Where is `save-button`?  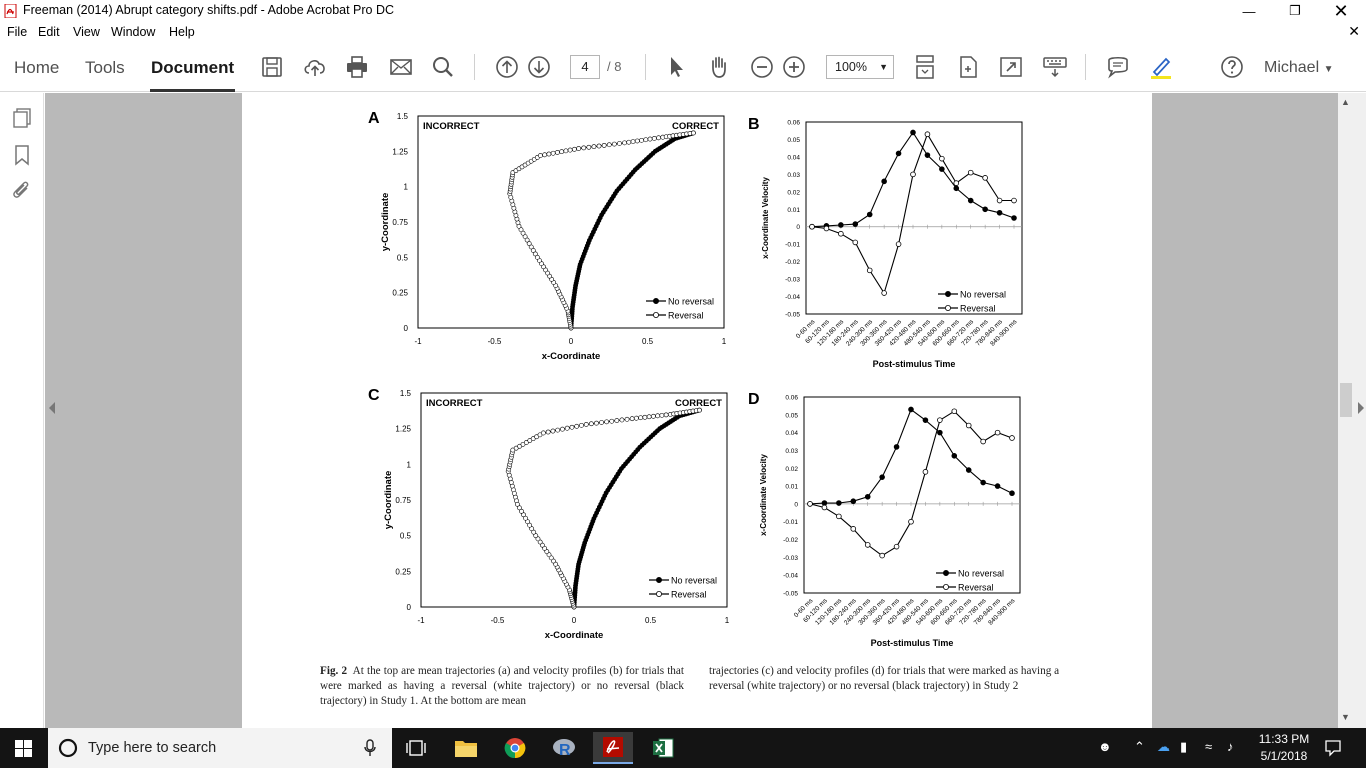 save-button is located at coordinates (272, 67).